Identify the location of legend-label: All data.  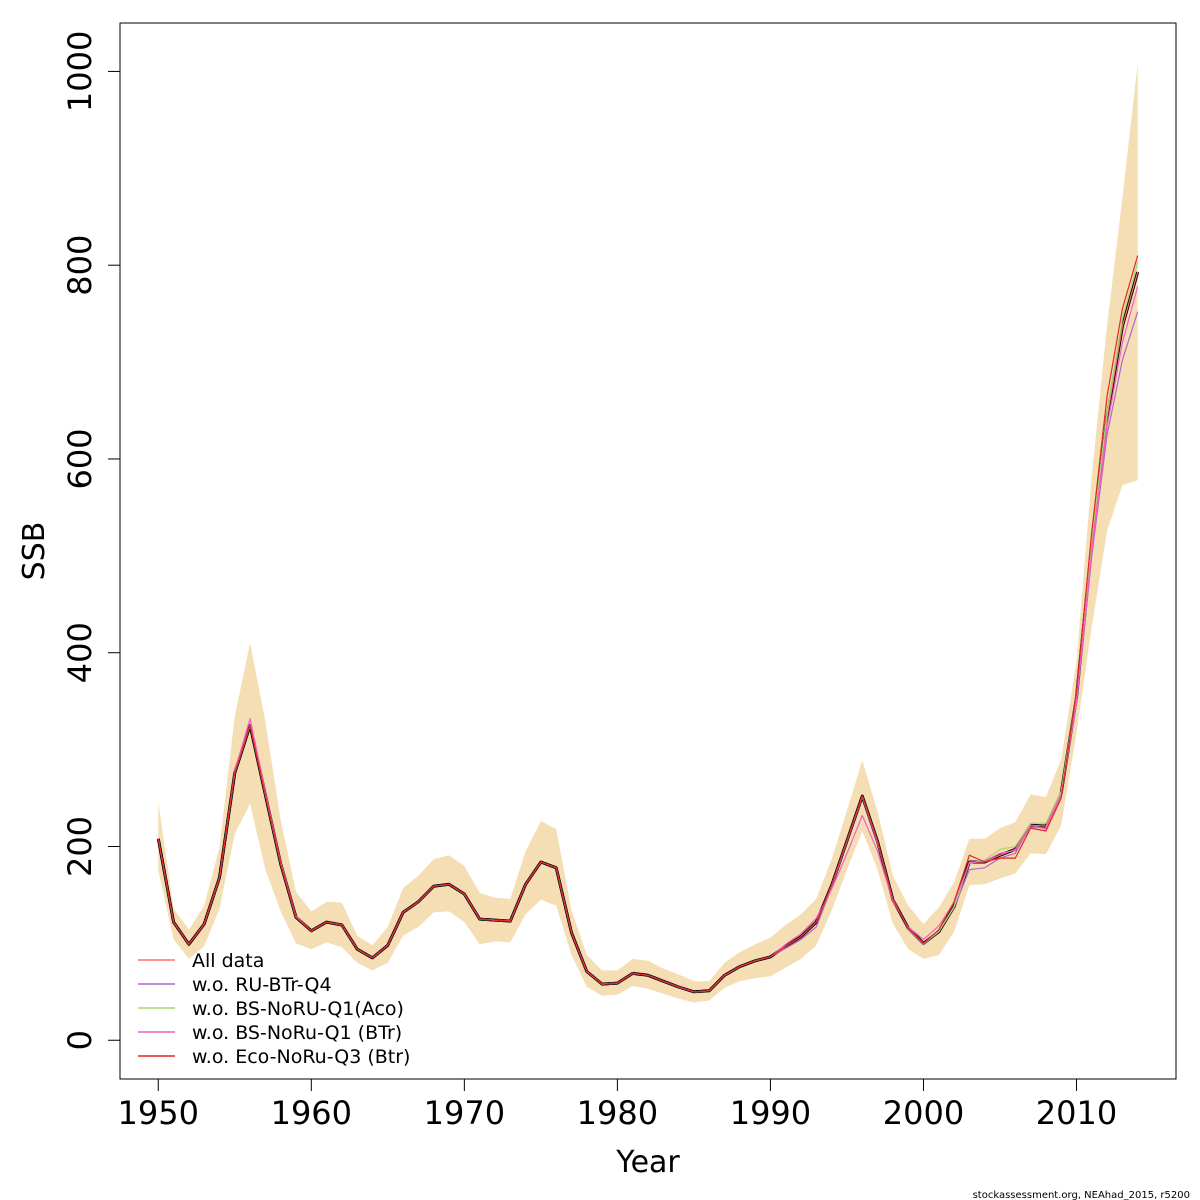
(228, 961).